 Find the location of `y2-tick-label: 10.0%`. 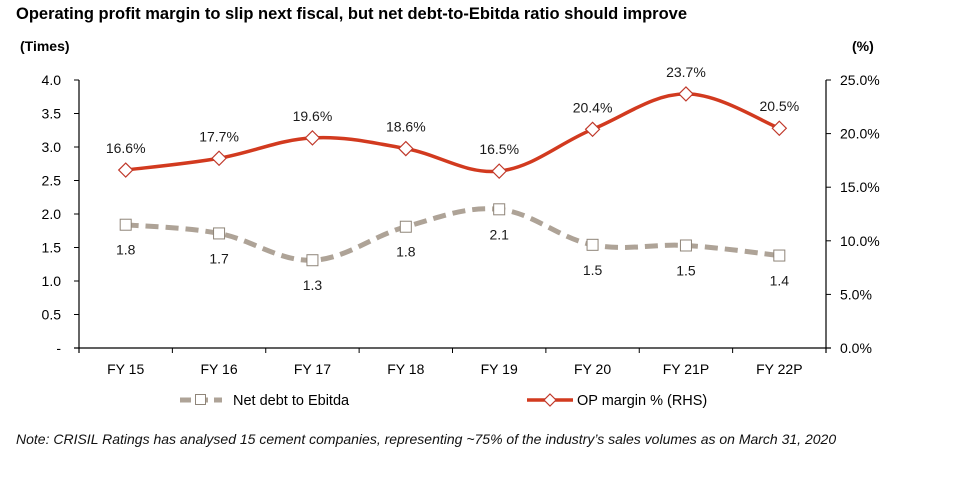

y2-tick-label: 10.0% is located at coordinates (860, 241).